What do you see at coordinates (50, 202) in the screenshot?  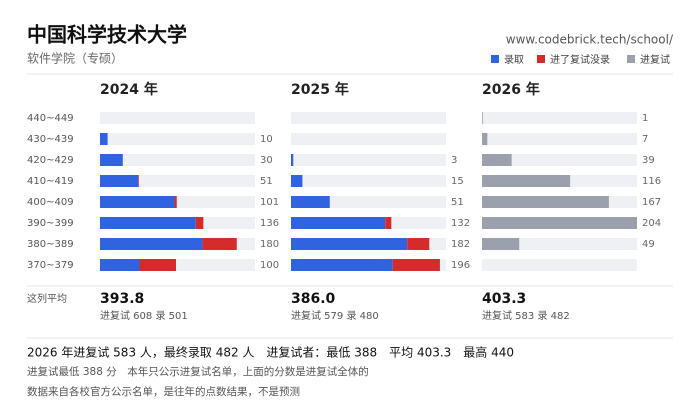 I see `row-label: 400~409` at bounding box center [50, 202].